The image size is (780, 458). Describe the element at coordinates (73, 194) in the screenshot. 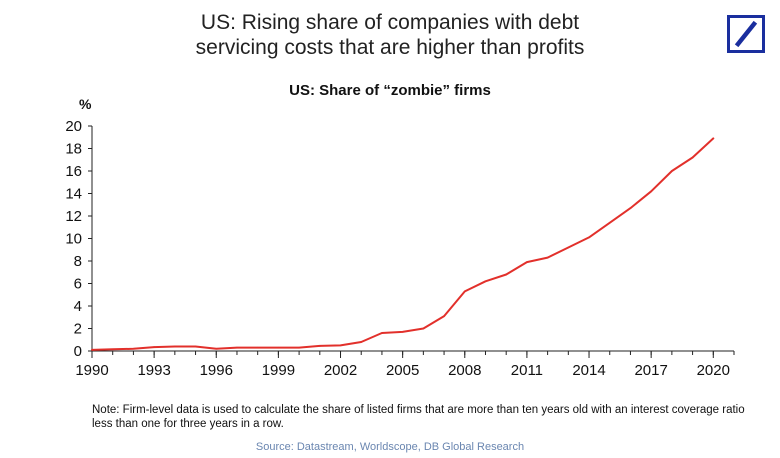

I see `y-tick-label: 14` at that location.